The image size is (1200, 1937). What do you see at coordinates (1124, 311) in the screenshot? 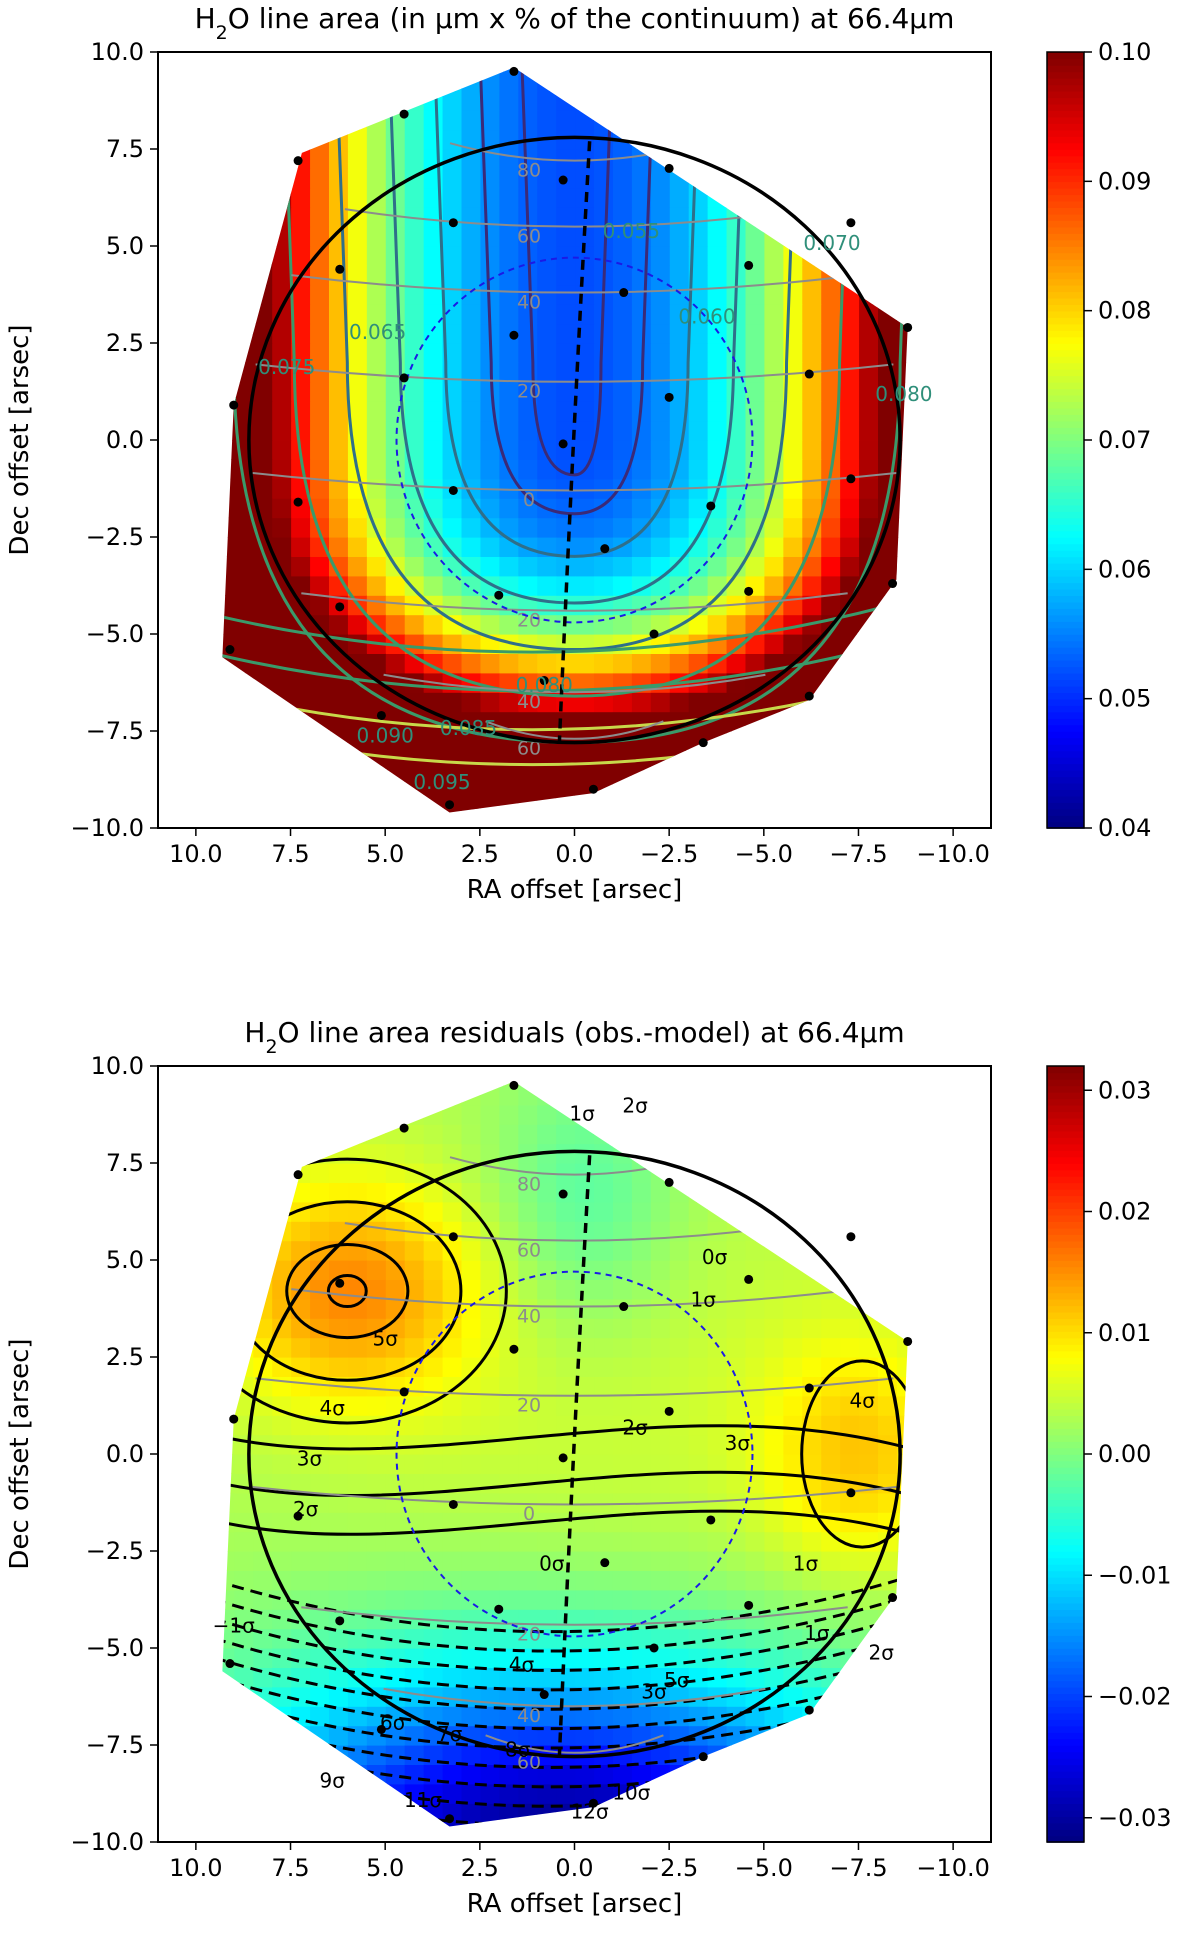
I see `colorbar-tick-label: 0.08` at bounding box center [1124, 311].